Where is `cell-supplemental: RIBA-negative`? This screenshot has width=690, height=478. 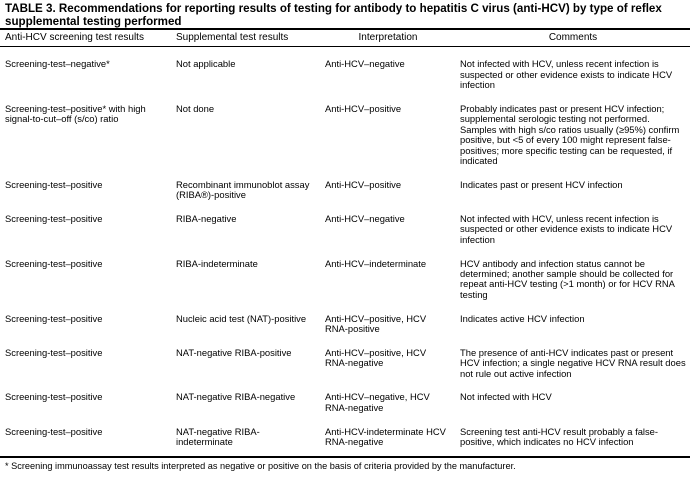 cell-supplemental: RIBA-negative is located at coordinates (206, 219).